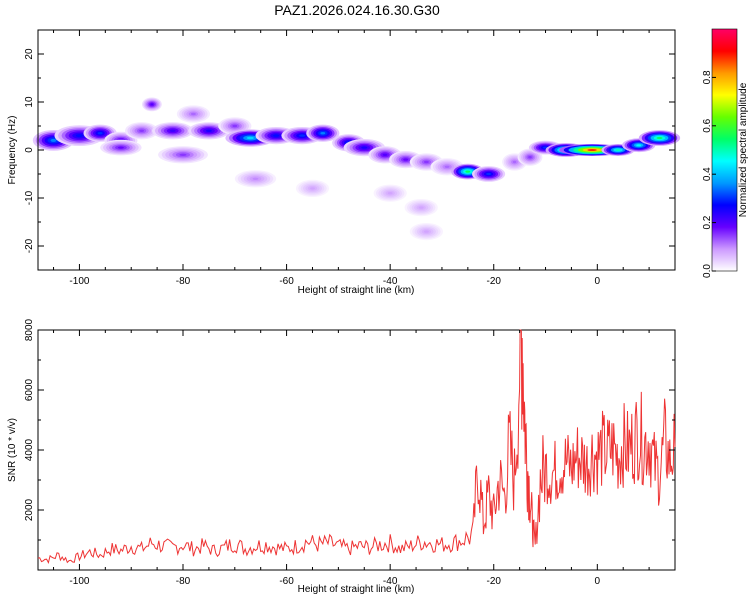  What do you see at coordinates (356, 290) in the screenshot?
I see `spectrogram-x-label: Height of straight line (km)` at bounding box center [356, 290].